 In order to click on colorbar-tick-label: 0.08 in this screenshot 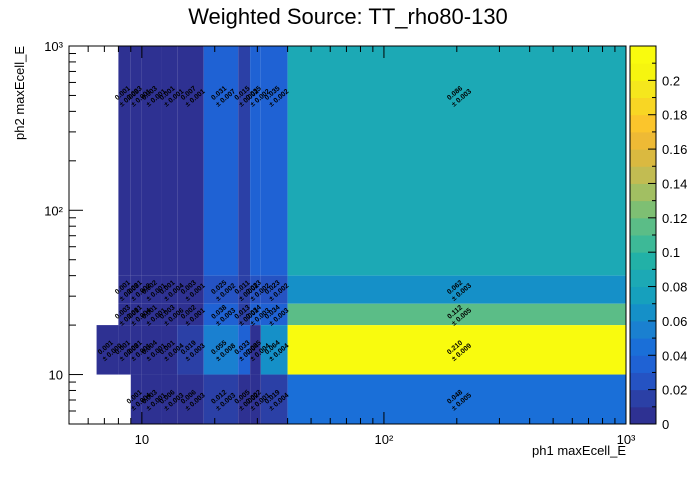, I will do `click(674, 287)`.